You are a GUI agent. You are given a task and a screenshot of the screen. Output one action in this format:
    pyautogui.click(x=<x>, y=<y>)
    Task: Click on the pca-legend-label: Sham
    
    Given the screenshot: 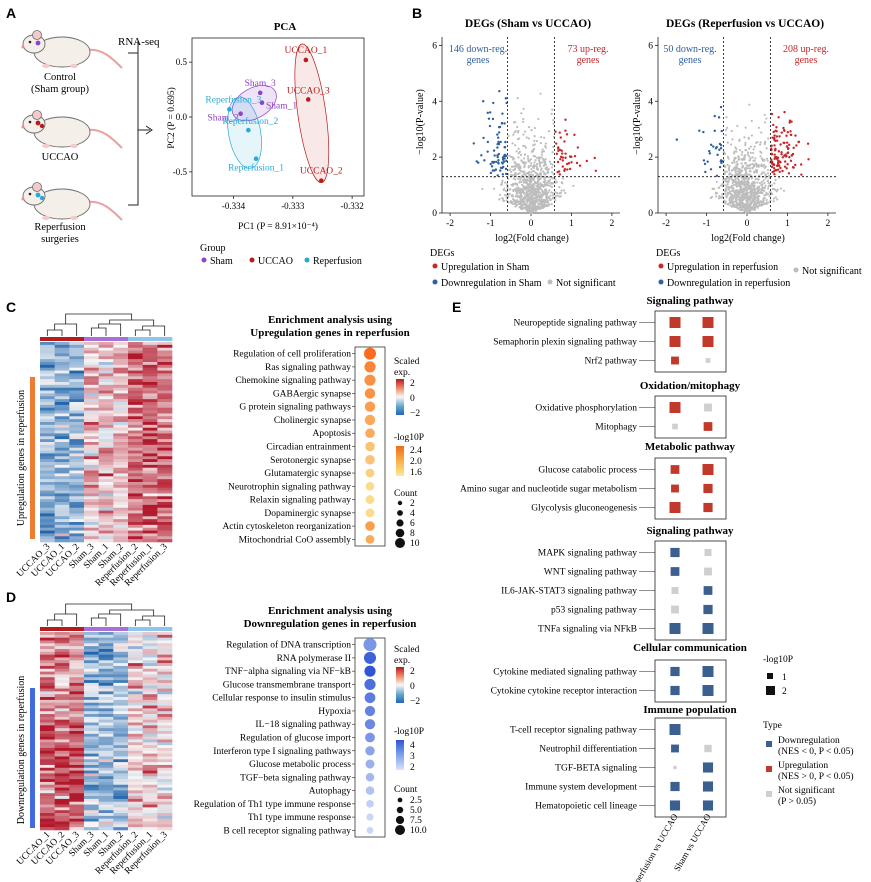 What is the action you would take?
    pyautogui.click(x=221, y=261)
    